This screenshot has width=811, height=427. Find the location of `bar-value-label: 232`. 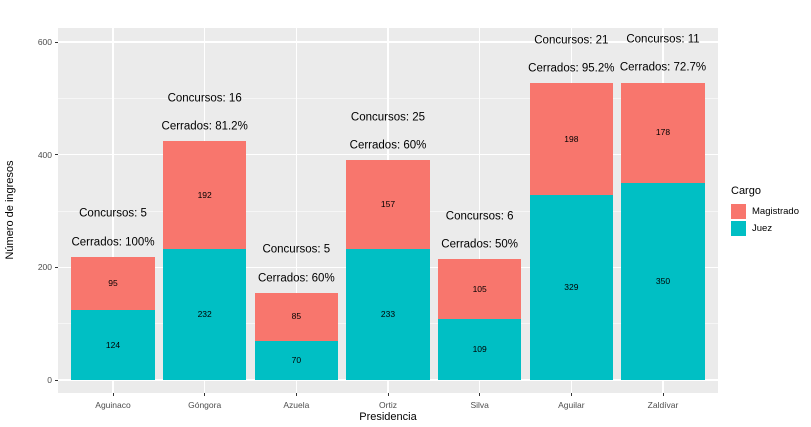

bar-value-label: 232 is located at coordinates (204, 314).